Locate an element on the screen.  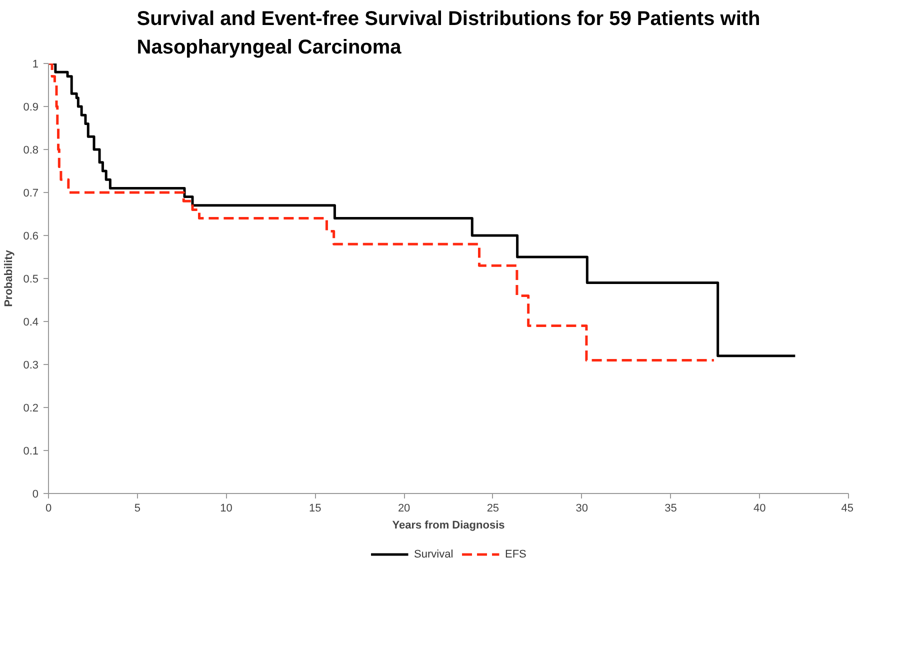
y-axis-title: Probability is located at coordinates (9, 278).